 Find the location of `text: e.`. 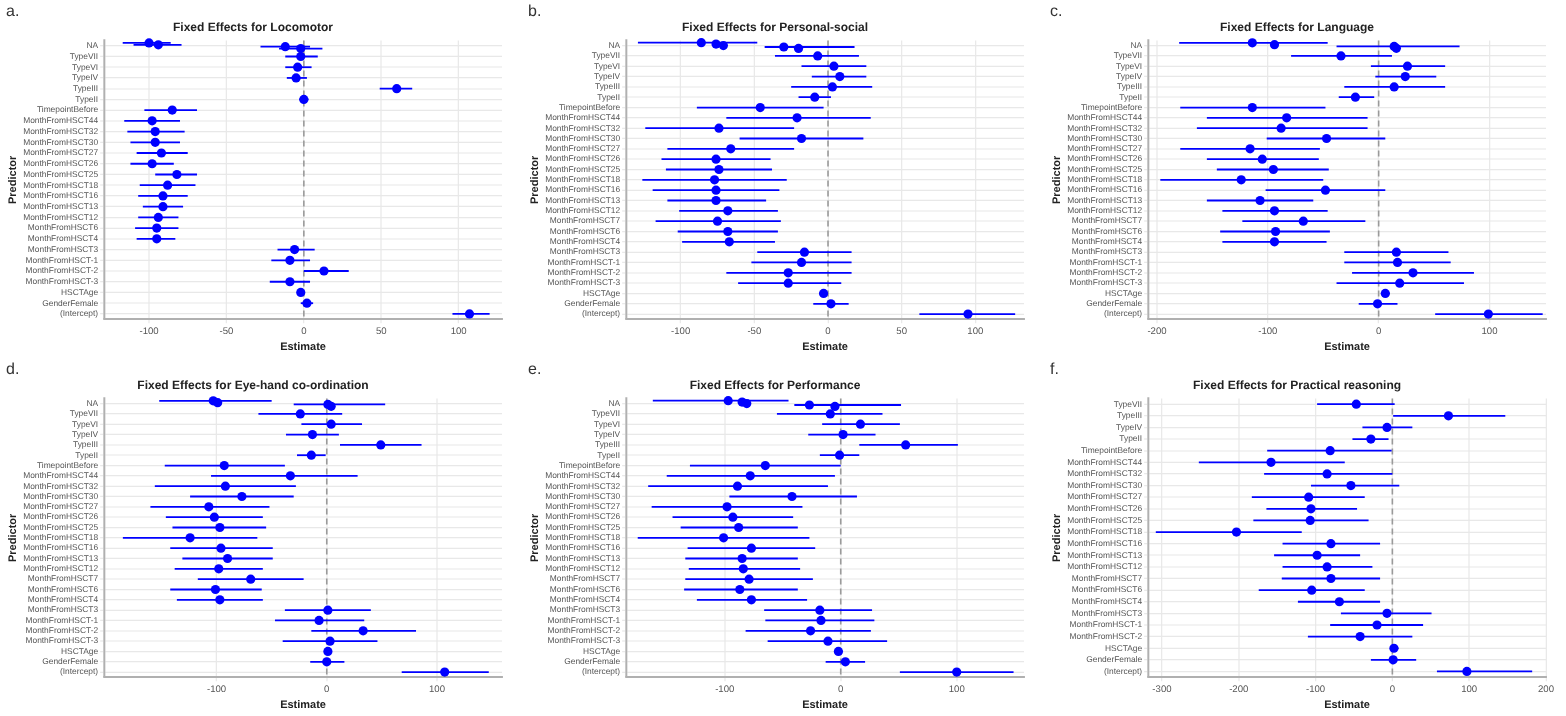

text: e. is located at coordinates (535, 369).